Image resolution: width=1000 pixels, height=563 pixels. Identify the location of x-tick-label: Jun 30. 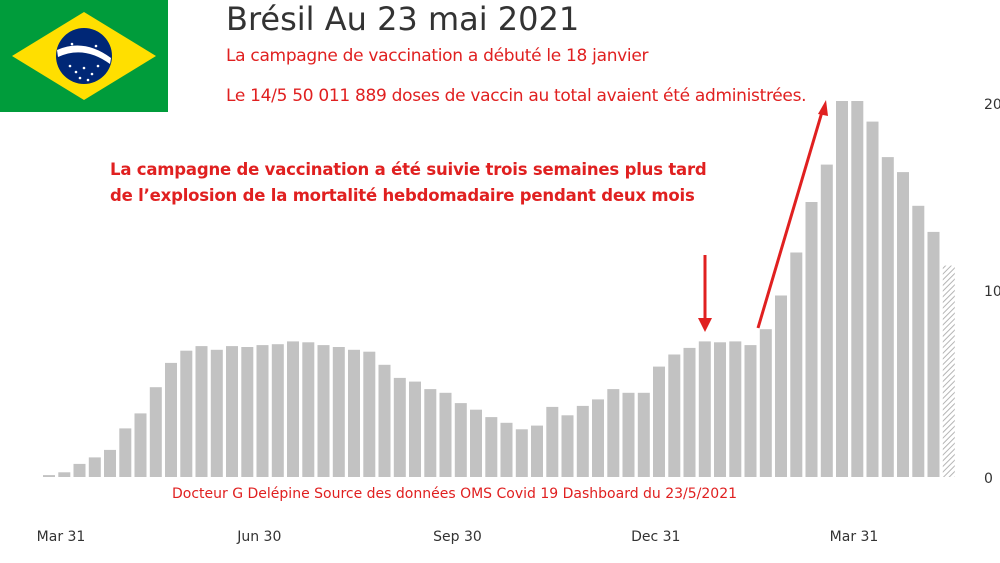
(258, 537).